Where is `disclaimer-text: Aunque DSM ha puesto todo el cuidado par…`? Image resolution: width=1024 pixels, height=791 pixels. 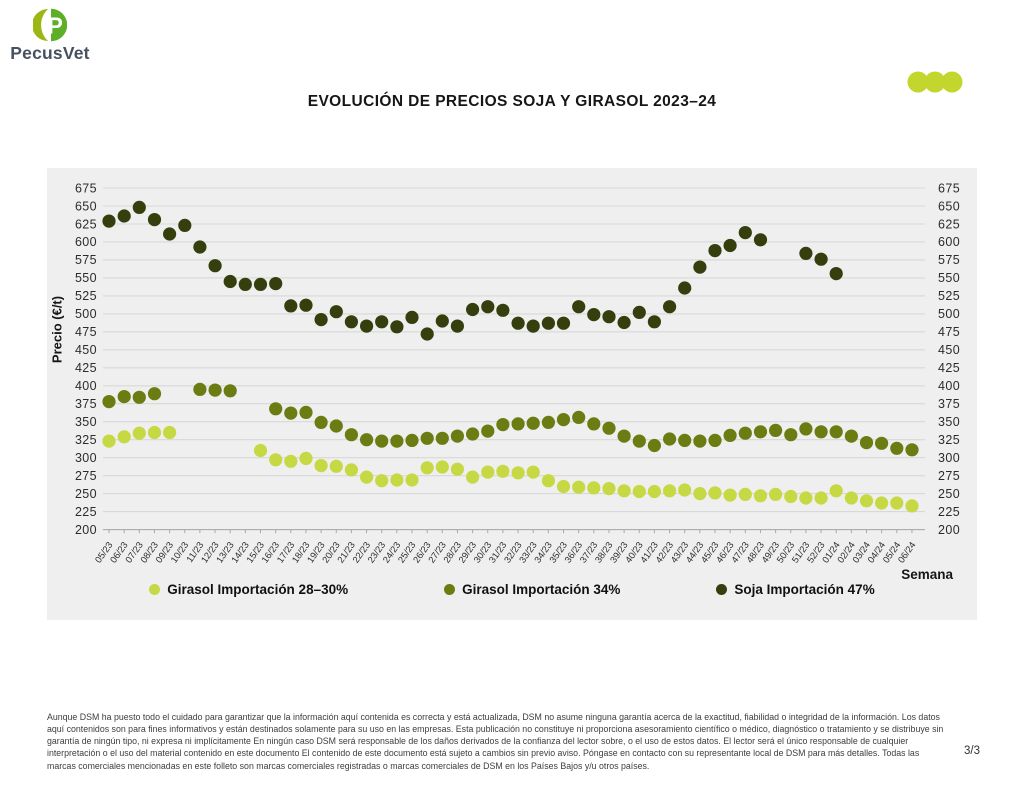
disclaimer-text: Aunque DSM ha puesto todo el cuidado par… is located at coordinates (495, 741).